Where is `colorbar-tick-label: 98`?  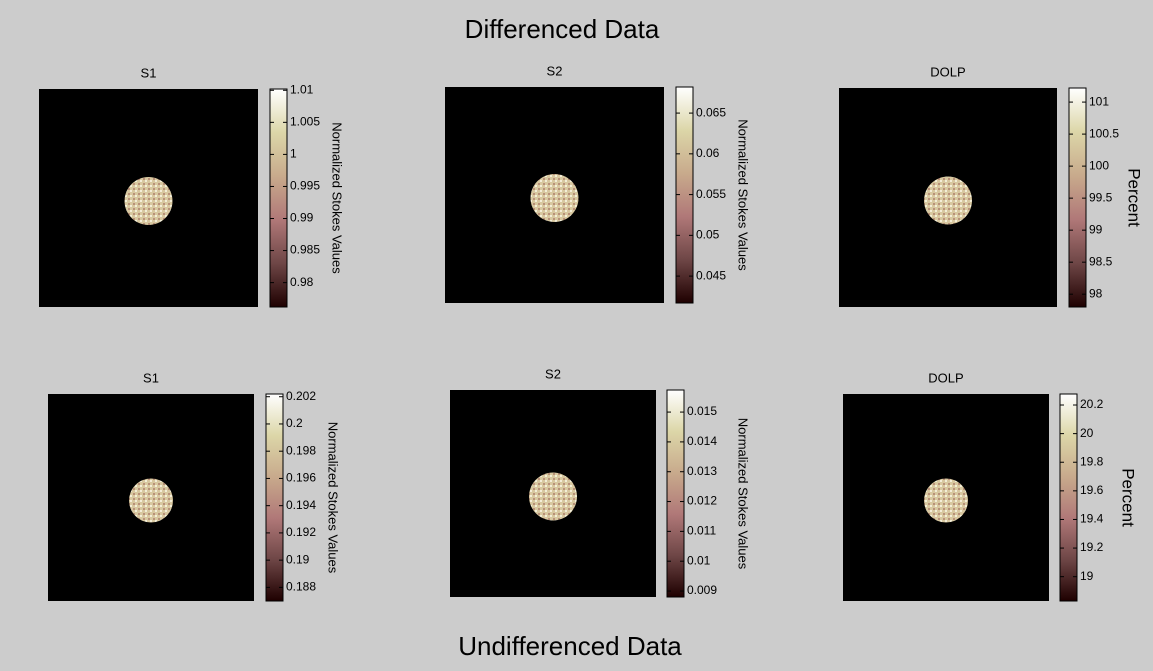 colorbar-tick-label: 98 is located at coordinates (1096, 293).